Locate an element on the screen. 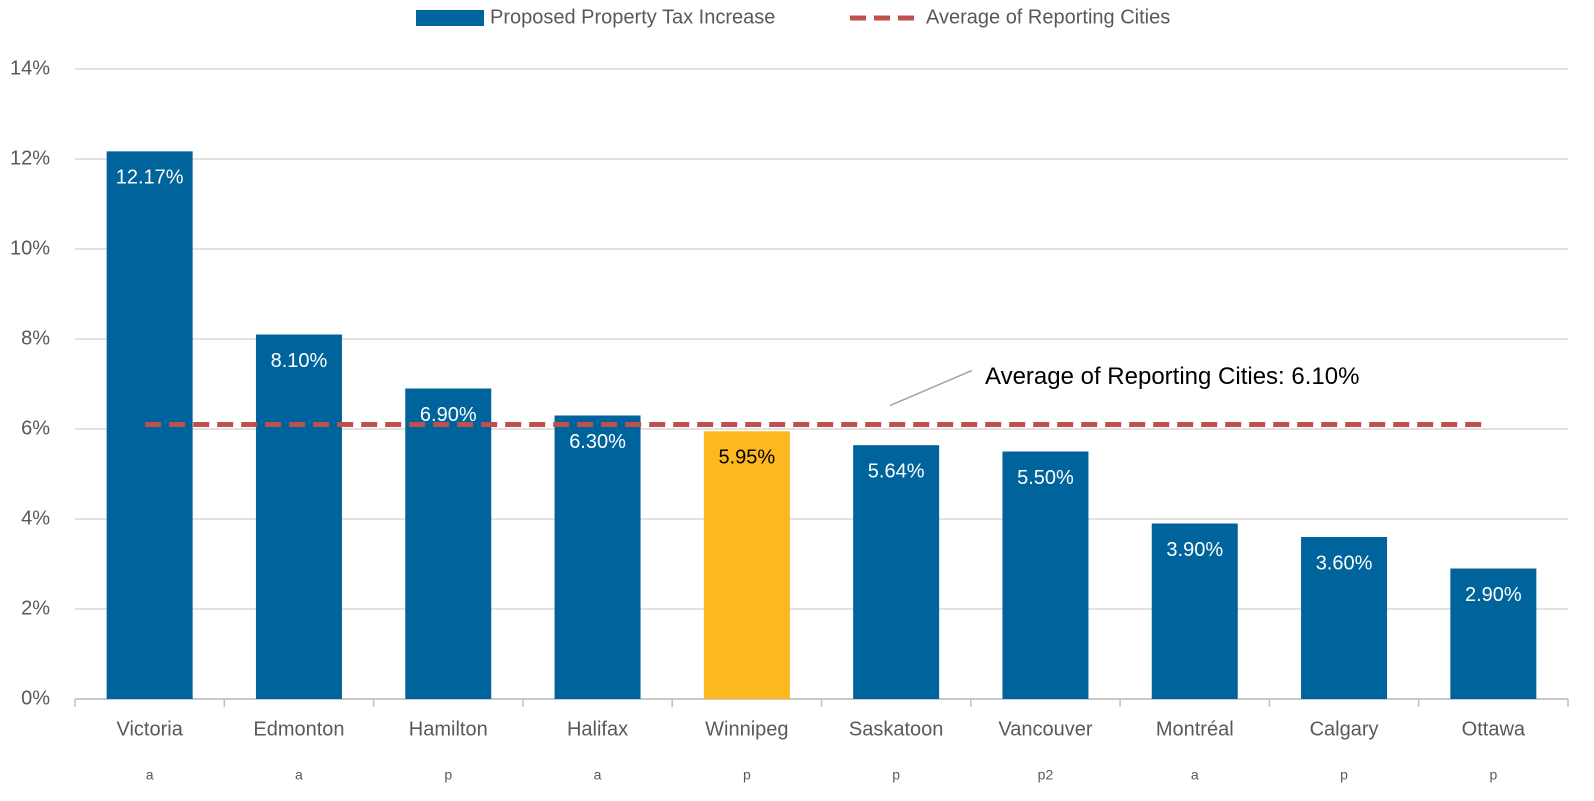 Image resolution: width=1594 pixels, height=801 pixels. annotation: Average of Reporting Cities: 6.10% is located at coordinates (1172, 376).